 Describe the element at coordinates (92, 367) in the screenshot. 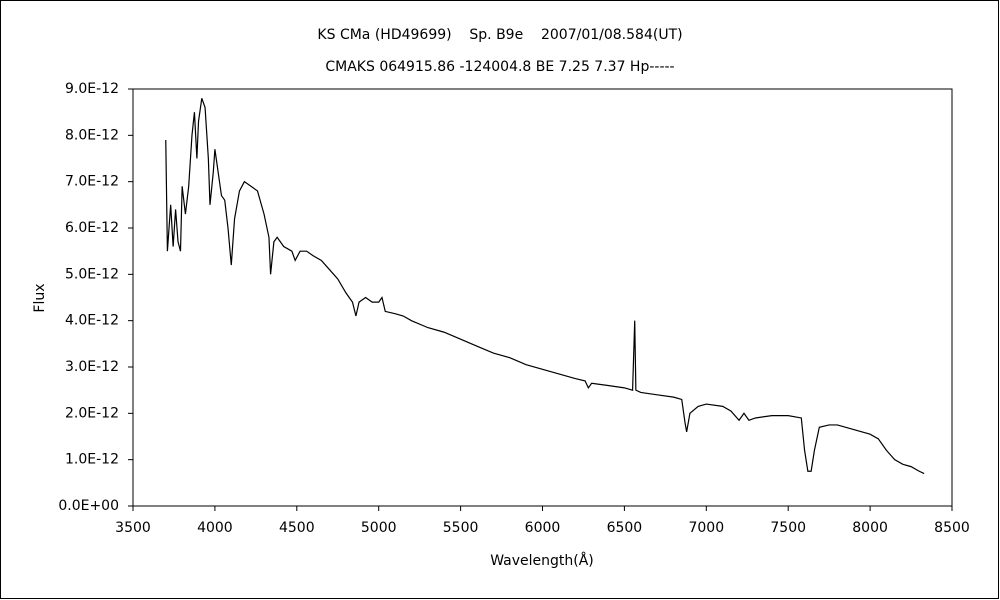

I see `y-tick-label: 3.0E-12` at that location.